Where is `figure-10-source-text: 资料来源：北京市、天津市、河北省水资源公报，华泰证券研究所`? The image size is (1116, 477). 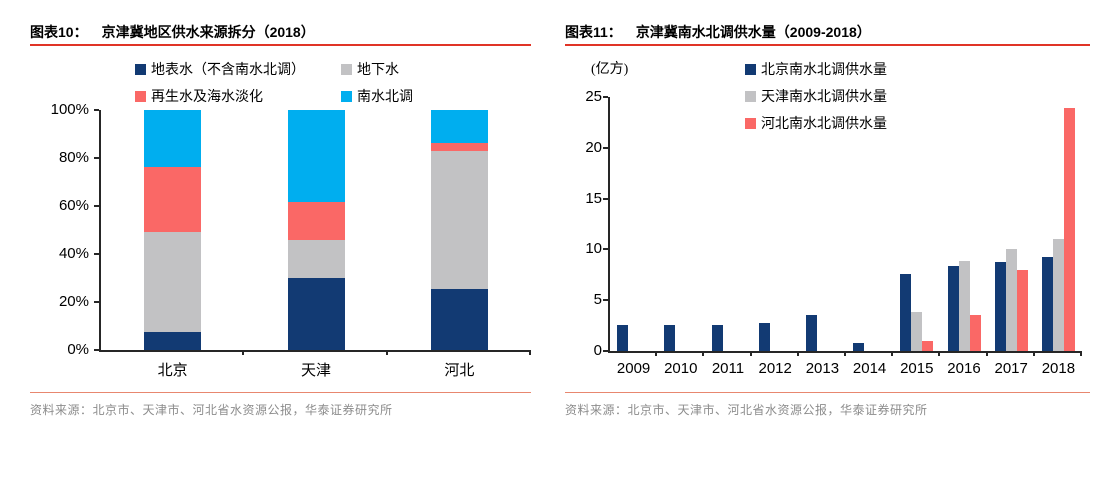 figure-10-source-text: 资料来源：北京市、天津市、河北省水资源公报，华泰证券研究所 is located at coordinates (211, 410).